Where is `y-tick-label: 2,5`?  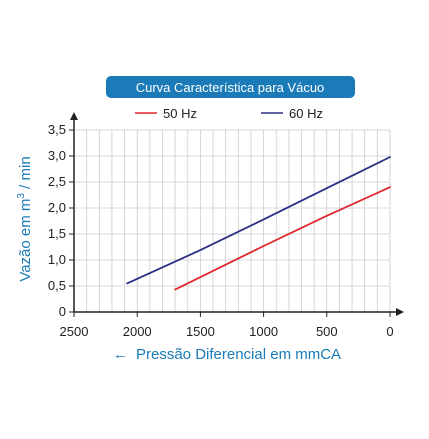
y-tick-label: 2,5 is located at coordinates (57, 181).